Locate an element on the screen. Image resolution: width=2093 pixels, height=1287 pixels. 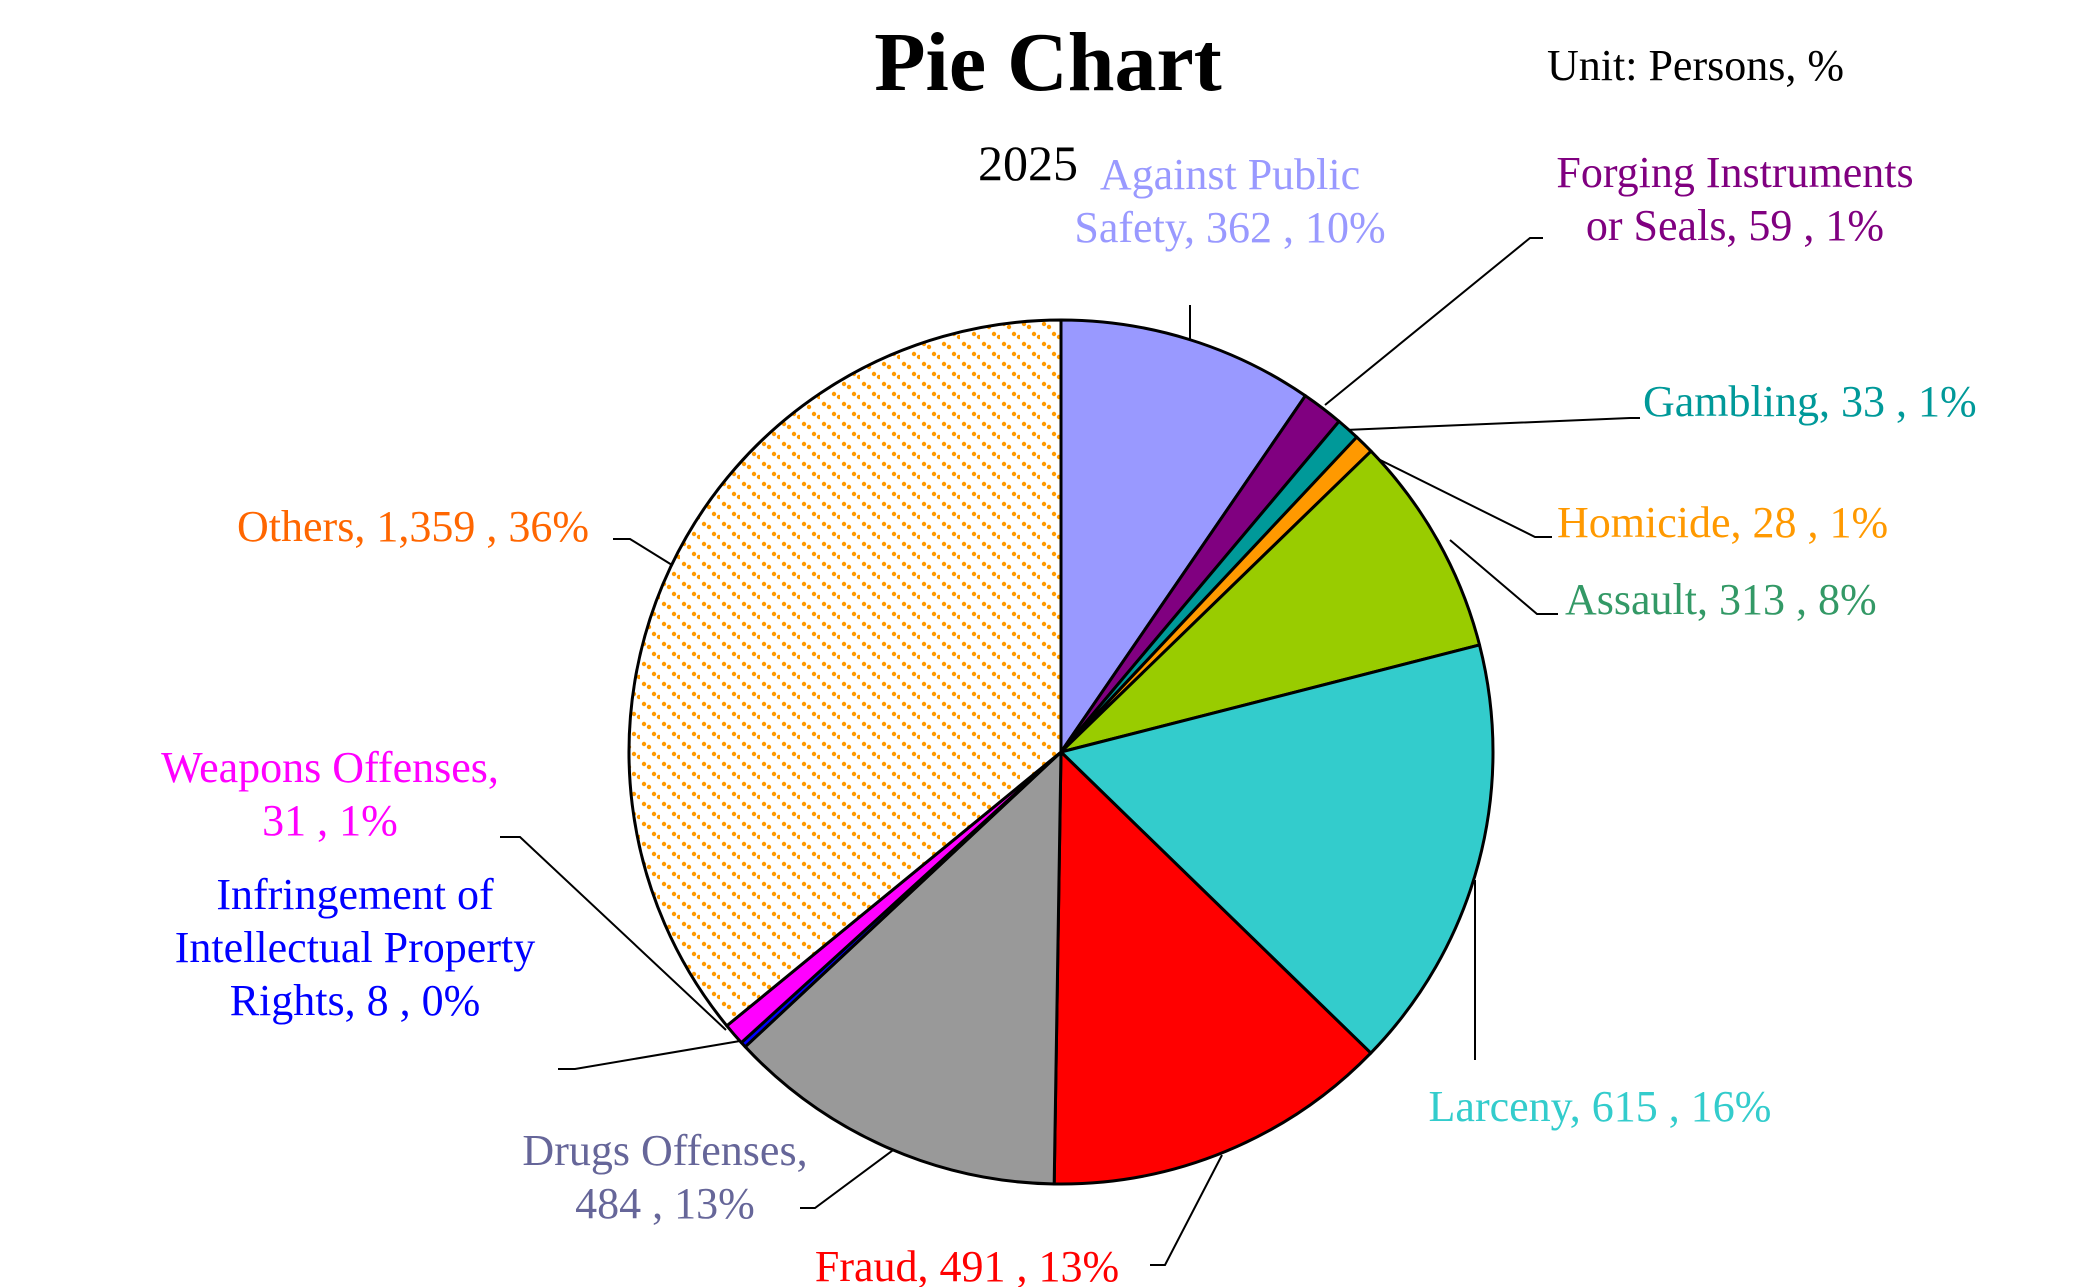
slice-label-line: or Seals, 59 , 1% is located at coordinates (1735, 225).